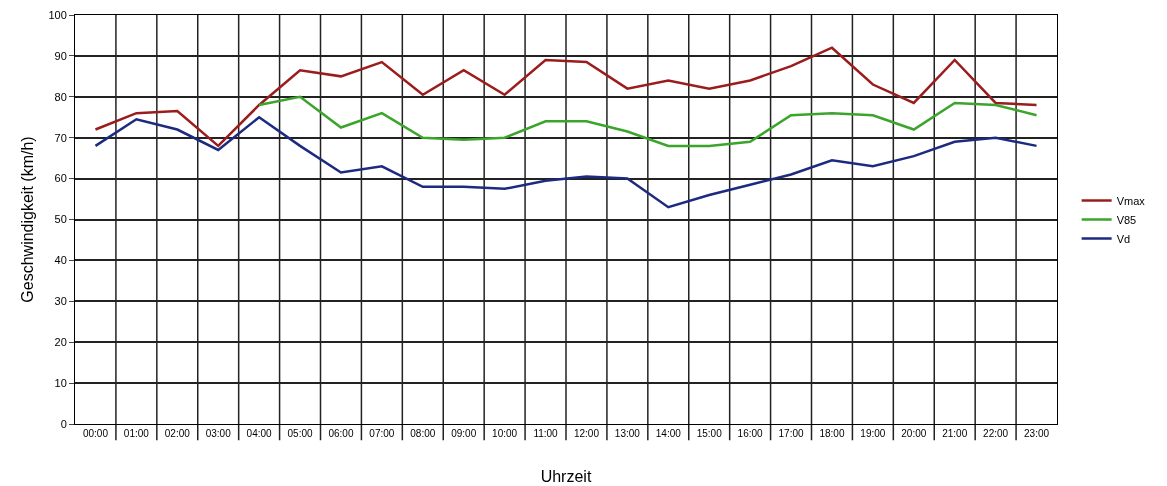 The image size is (1167, 486). What do you see at coordinates (382, 433) in the screenshot?
I see `x-tick-label: 07:00` at bounding box center [382, 433].